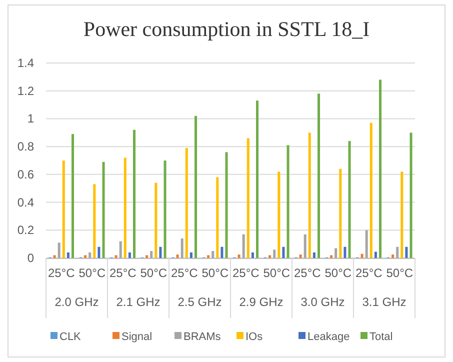 This screenshot has width=453, height=362. Describe the element at coordinates (30, 119) in the screenshot. I see `y-tick-label: 1` at that location.